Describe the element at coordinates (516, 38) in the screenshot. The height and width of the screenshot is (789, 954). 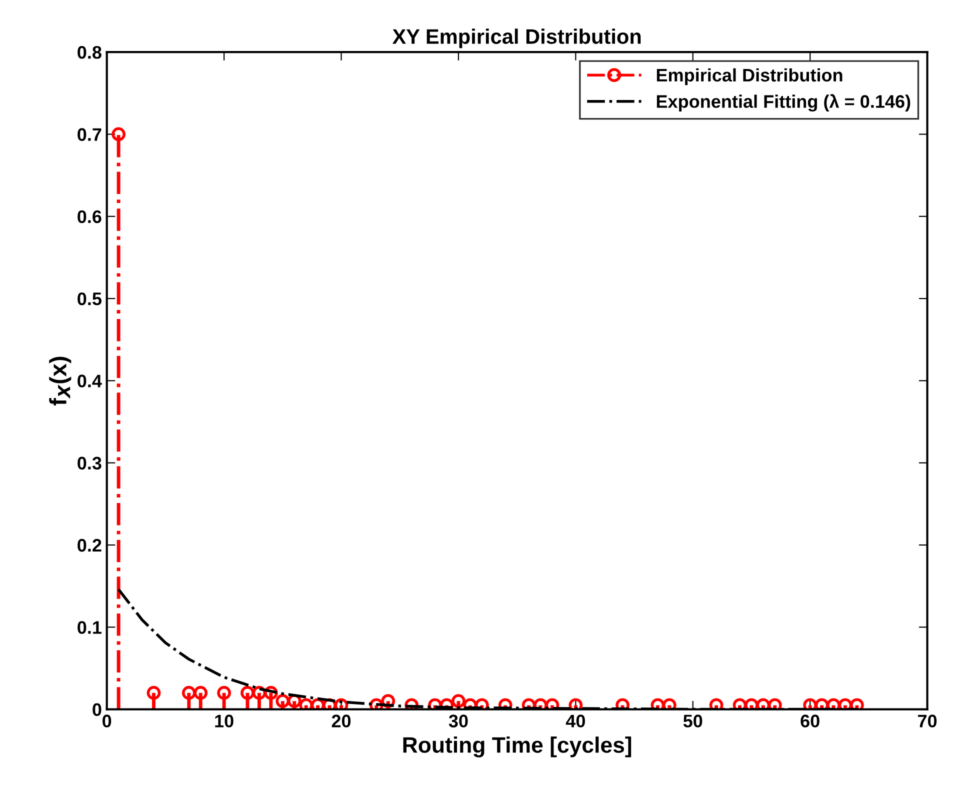
I see `chart-title: XY Empirical Distribution` at that location.